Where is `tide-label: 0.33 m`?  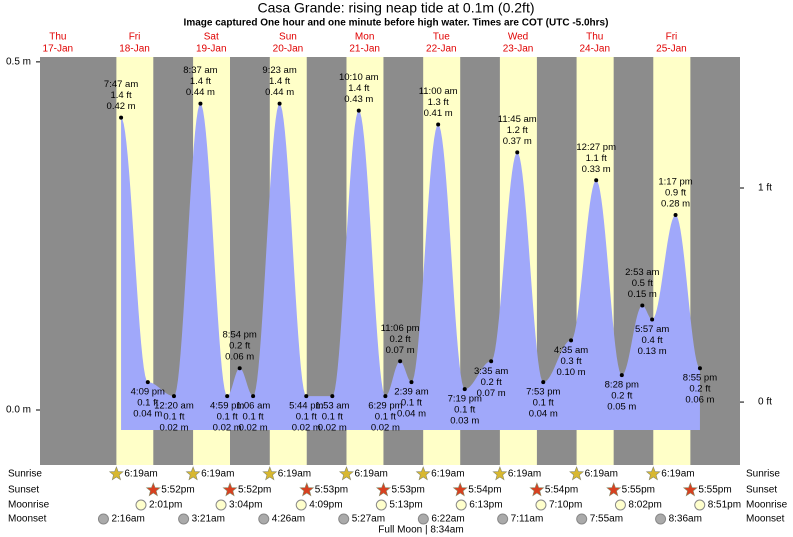 tide-label: 0.33 m is located at coordinates (596, 169).